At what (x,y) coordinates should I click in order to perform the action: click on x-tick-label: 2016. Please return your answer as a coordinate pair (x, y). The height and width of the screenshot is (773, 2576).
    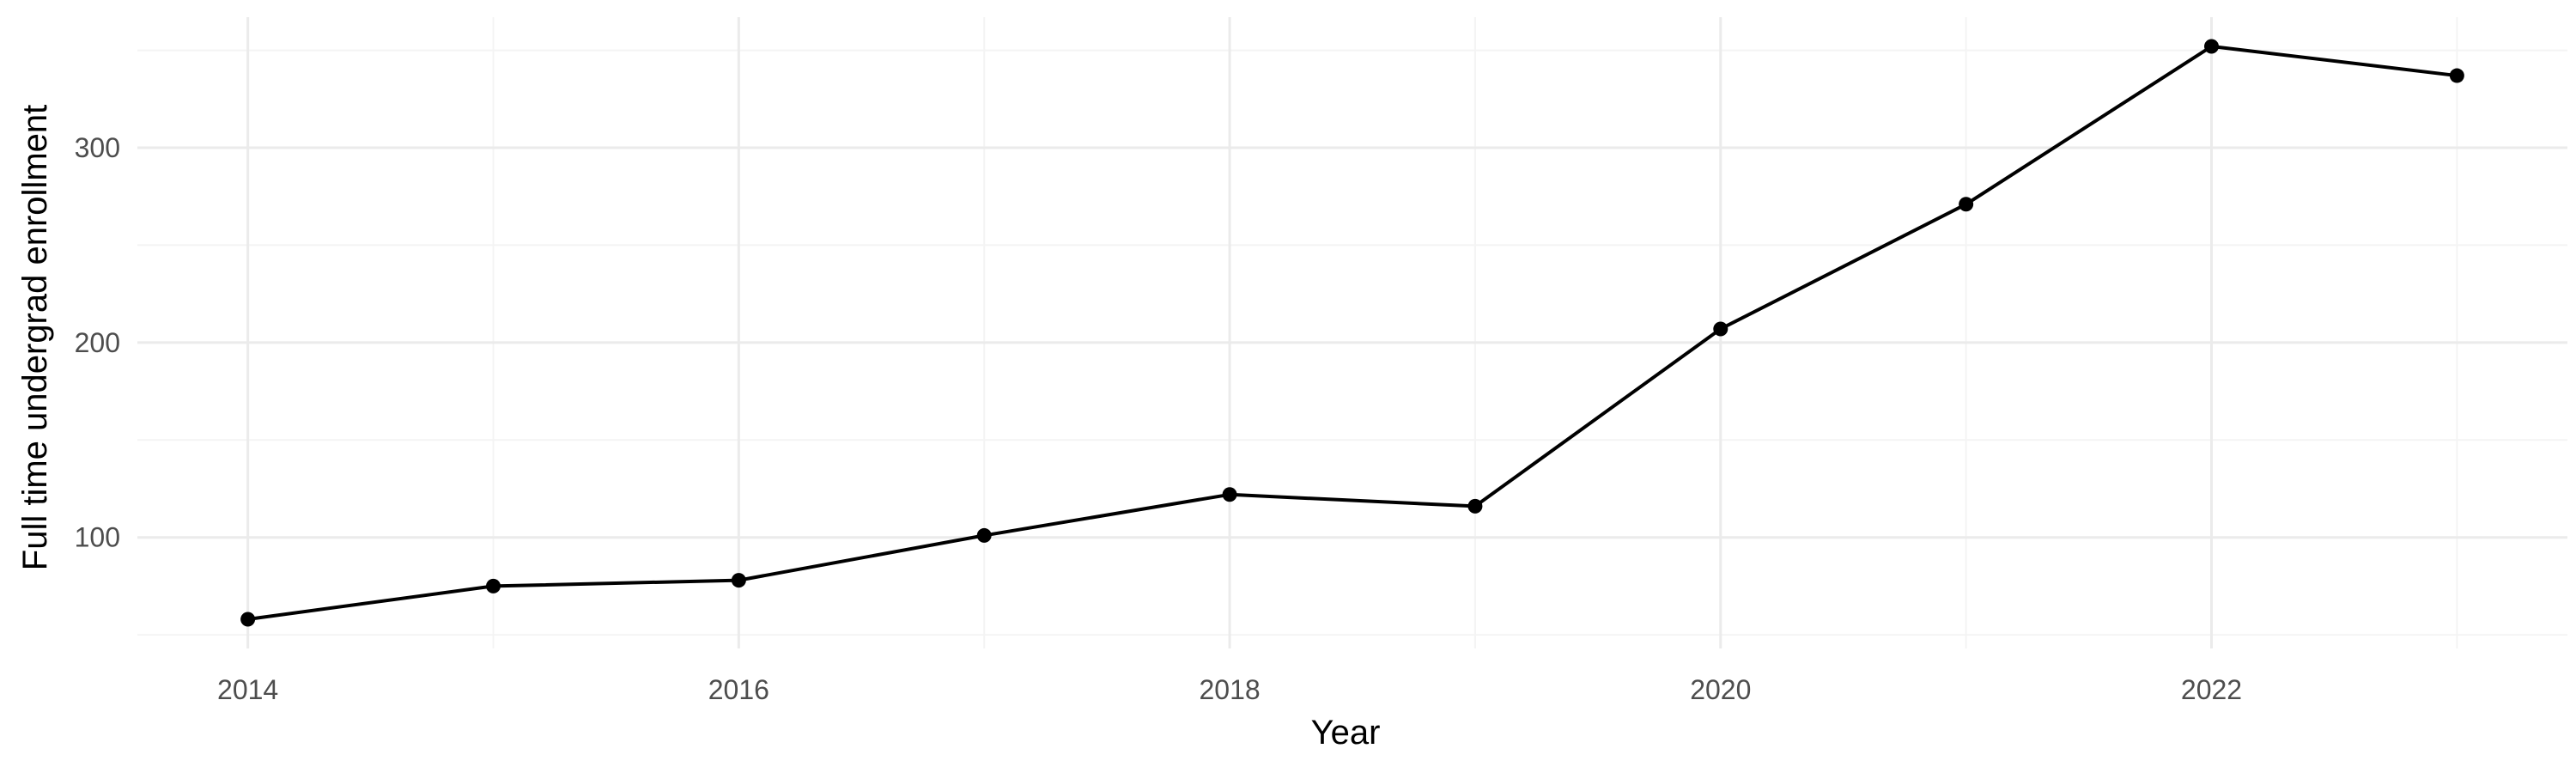
    Looking at the image, I should click on (738, 689).